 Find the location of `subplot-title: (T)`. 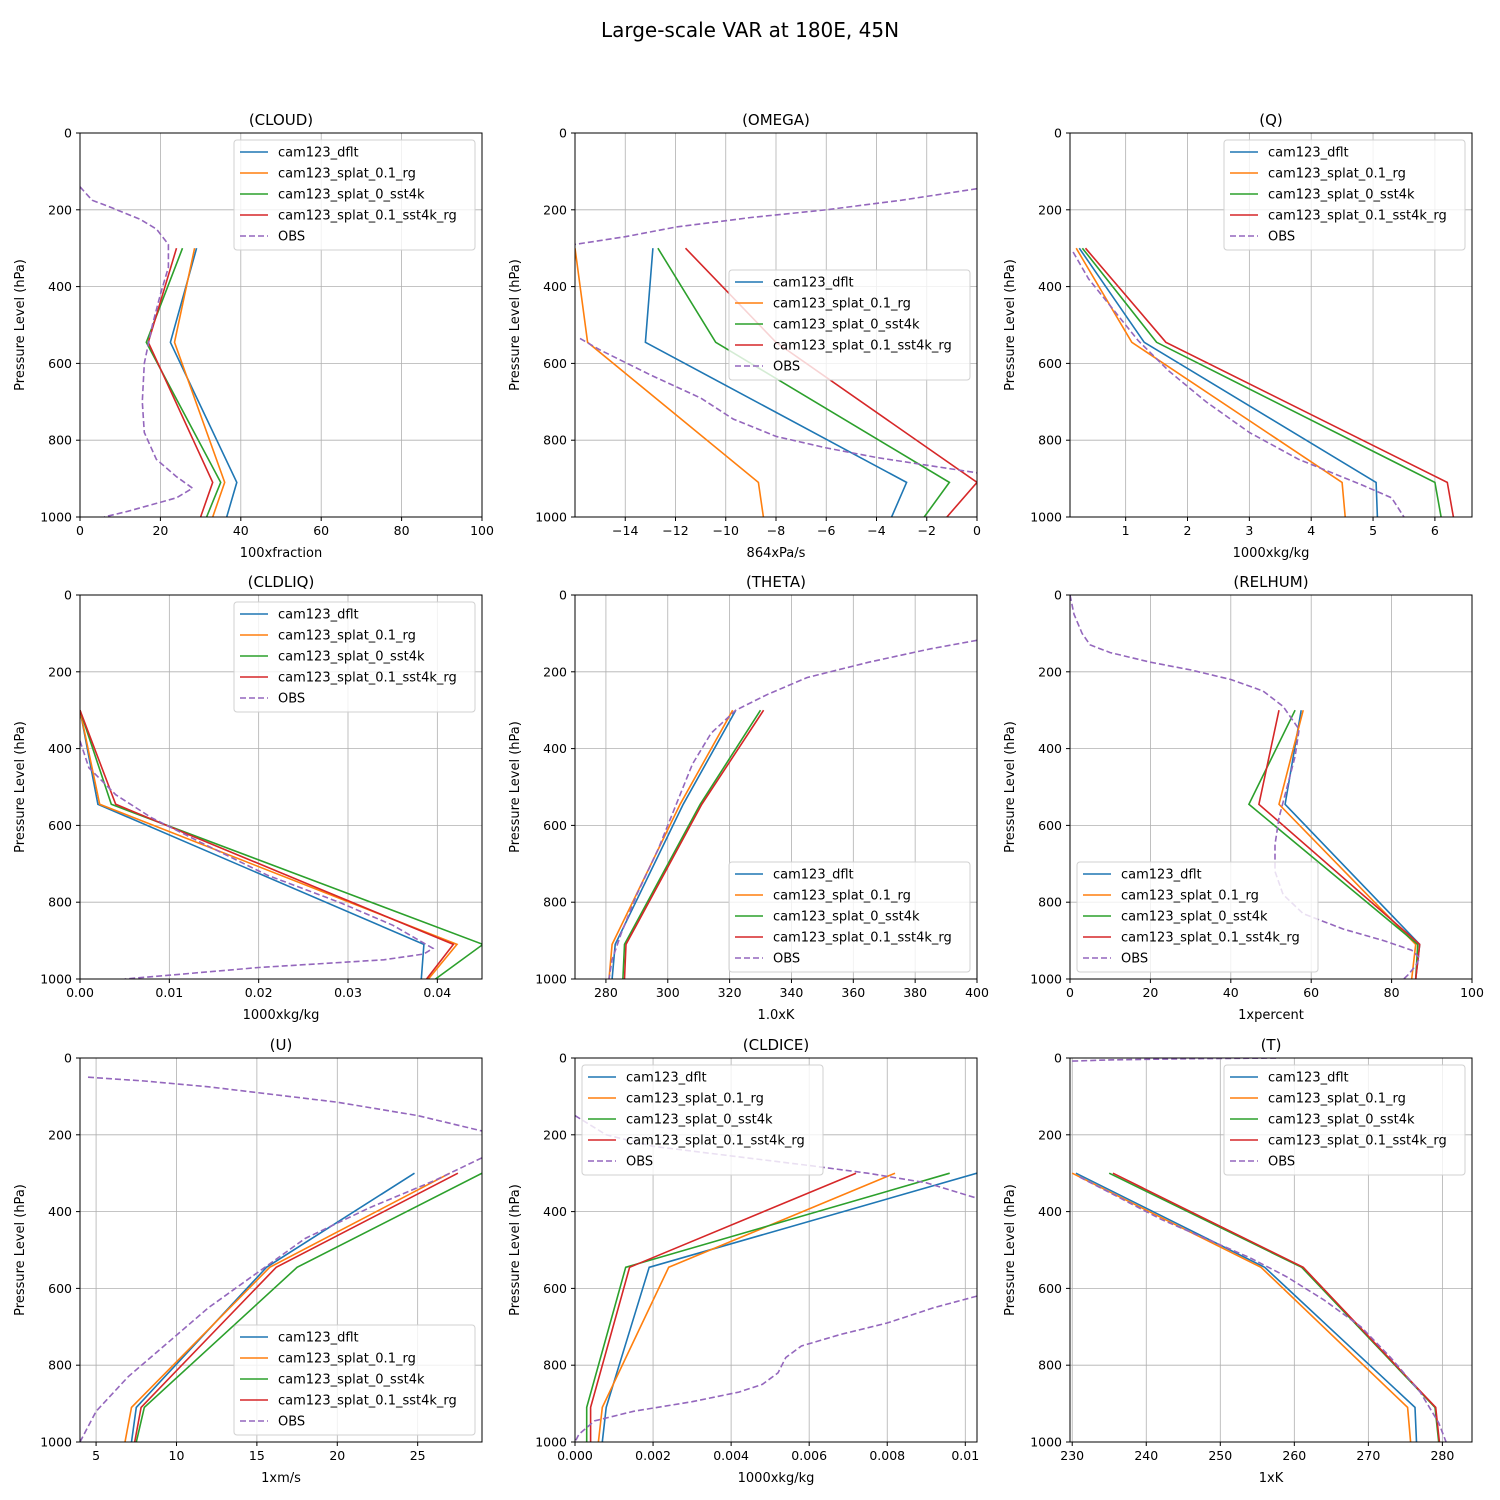

subplot-title: (T) is located at coordinates (1271, 1045).